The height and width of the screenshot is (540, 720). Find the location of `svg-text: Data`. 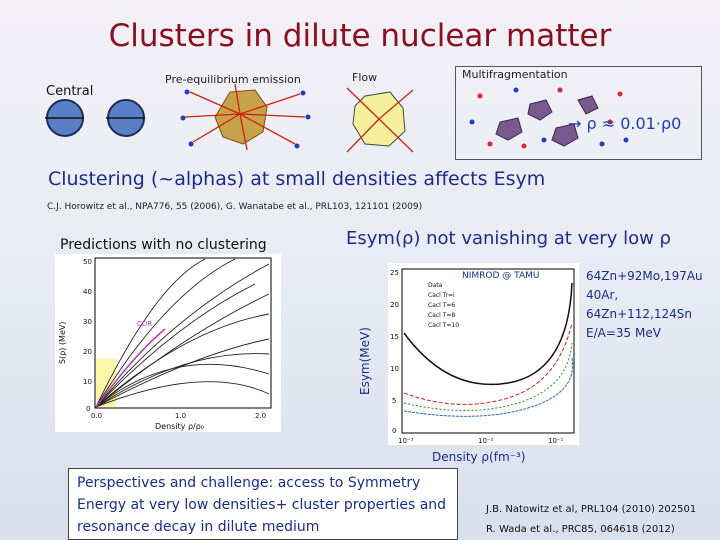

svg-text: Data is located at coordinates (435, 285).